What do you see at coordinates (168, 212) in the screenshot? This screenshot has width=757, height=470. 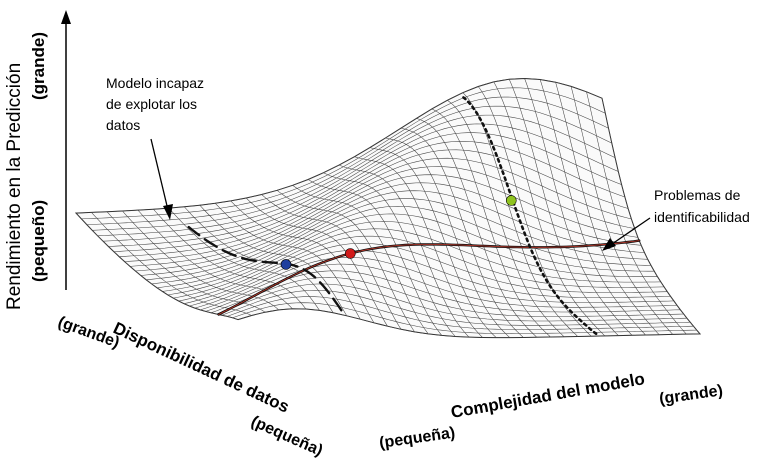 I see `underfit-arrow-icon` at bounding box center [168, 212].